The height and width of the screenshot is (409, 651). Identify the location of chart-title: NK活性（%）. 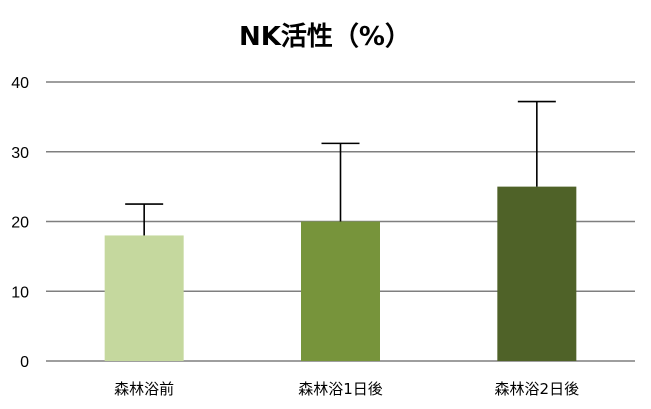
(325, 37).